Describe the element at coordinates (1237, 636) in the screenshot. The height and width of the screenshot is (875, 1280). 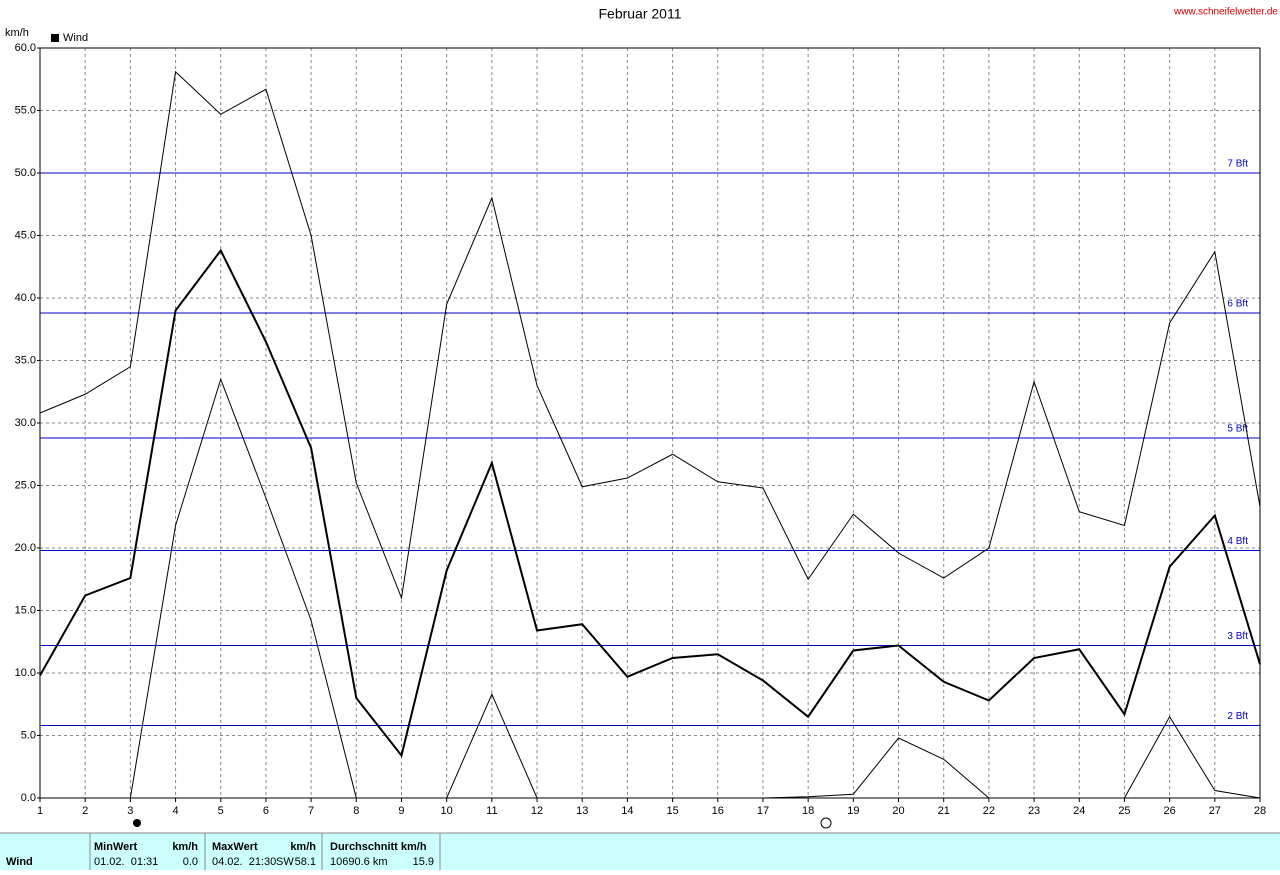
I see `reference-label: 3 Bft` at that location.